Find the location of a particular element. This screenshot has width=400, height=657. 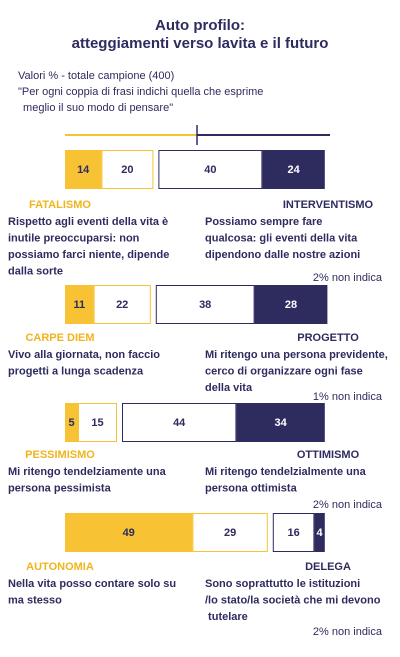

value-label: 29 is located at coordinates (230, 533).